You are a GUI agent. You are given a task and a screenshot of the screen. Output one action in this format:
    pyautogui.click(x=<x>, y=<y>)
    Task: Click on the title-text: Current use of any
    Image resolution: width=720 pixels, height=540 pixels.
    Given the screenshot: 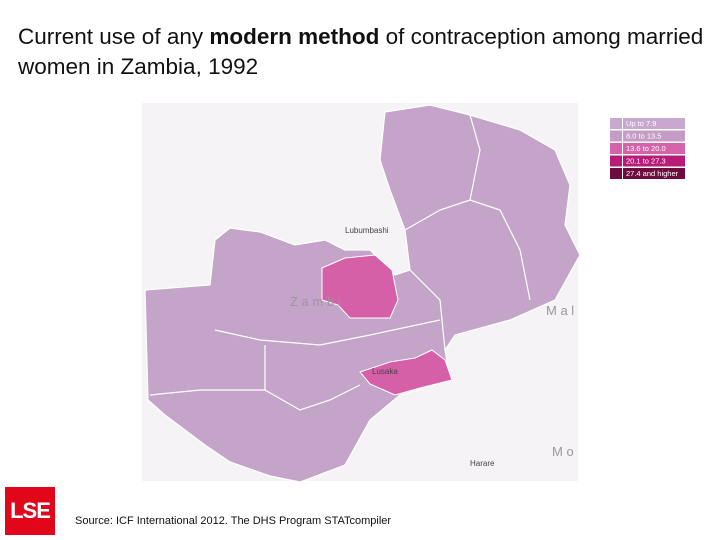 What is the action you would take?
    pyautogui.click(x=114, y=36)
    